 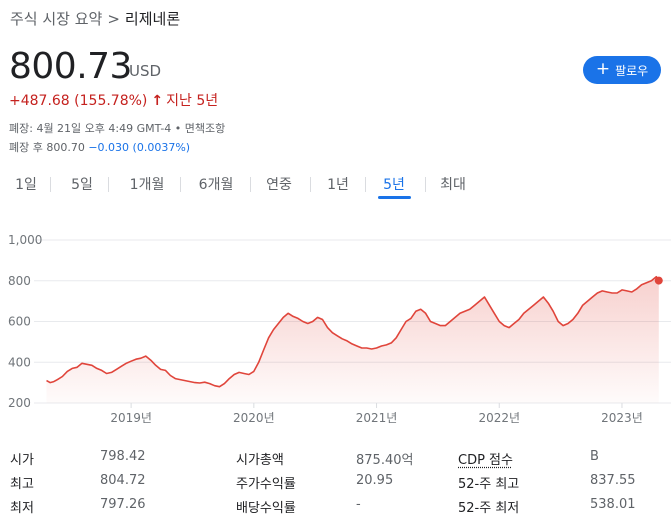 What do you see at coordinates (70, 66) in the screenshot?
I see `stock-price: 800.73` at bounding box center [70, 66].